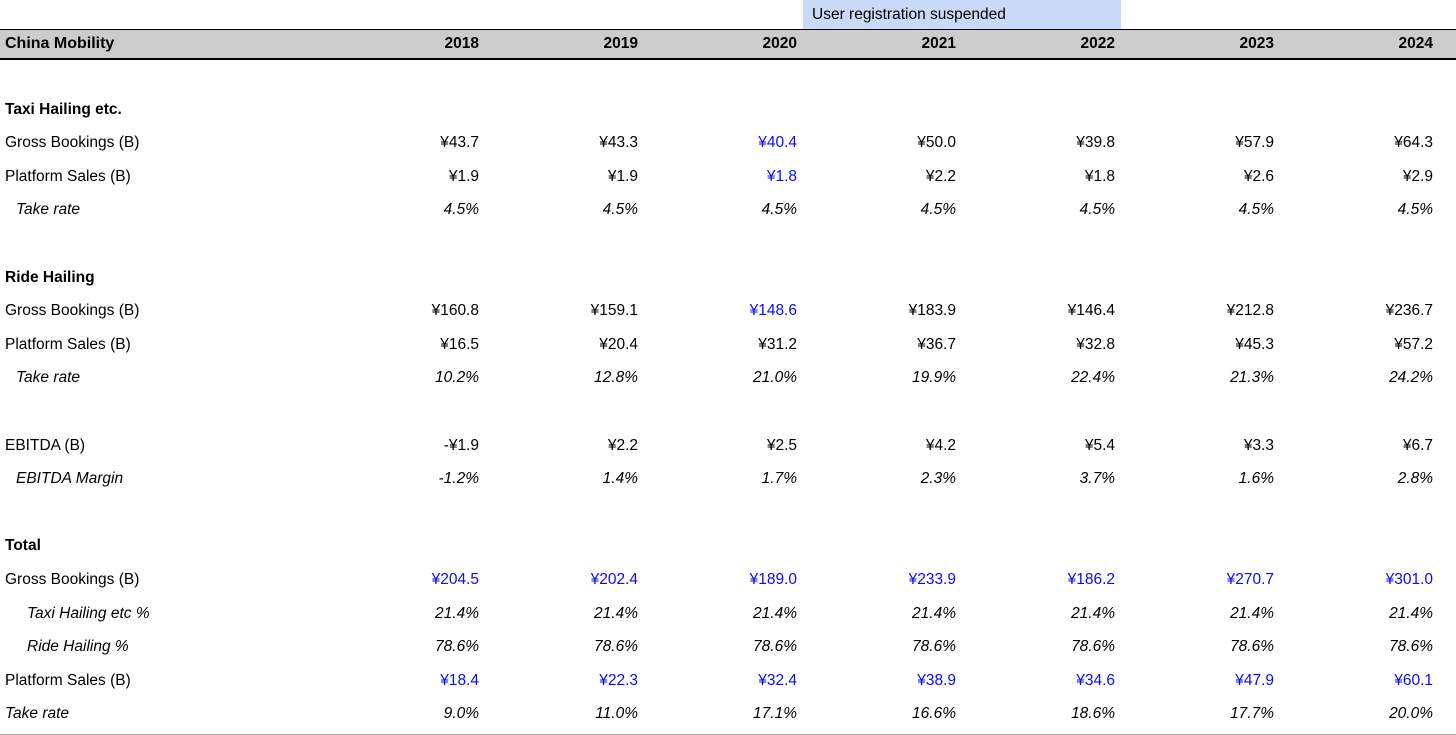  I want to click on cell-2021: ¥38.9, so click(936, 680).